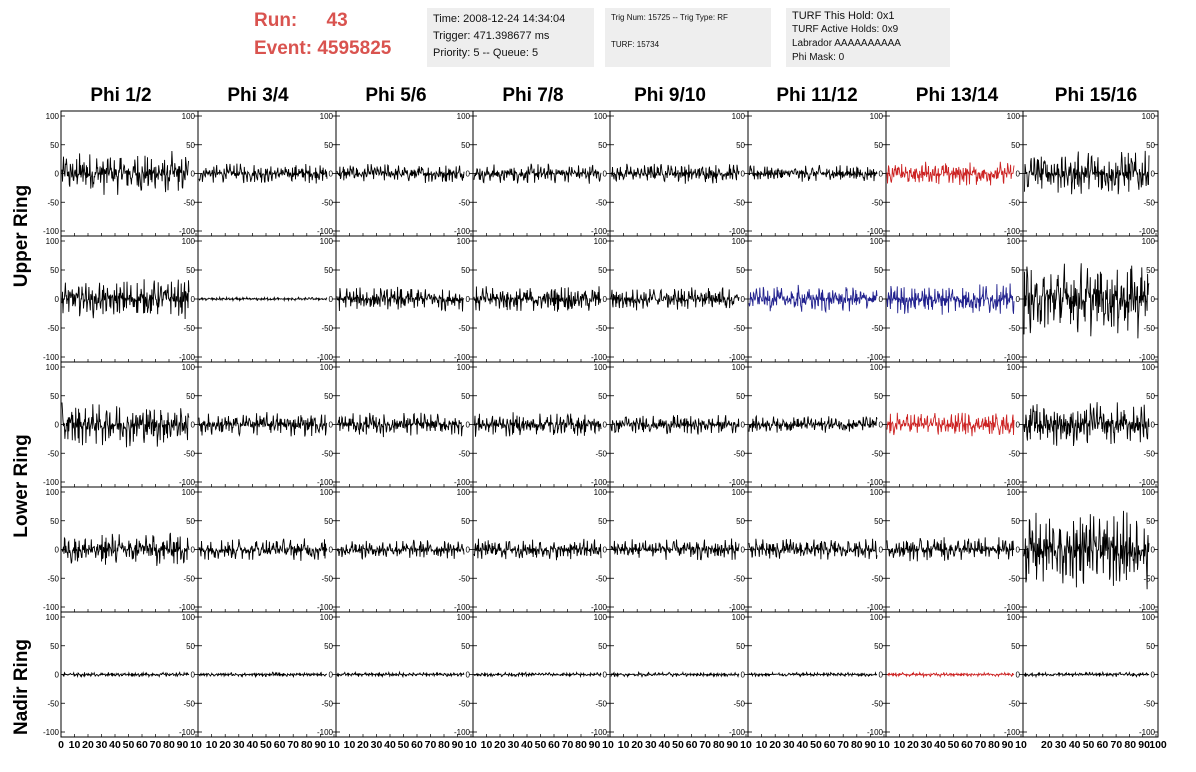  I want to click on y-axis-tick-label: 100, so click(53, 492).